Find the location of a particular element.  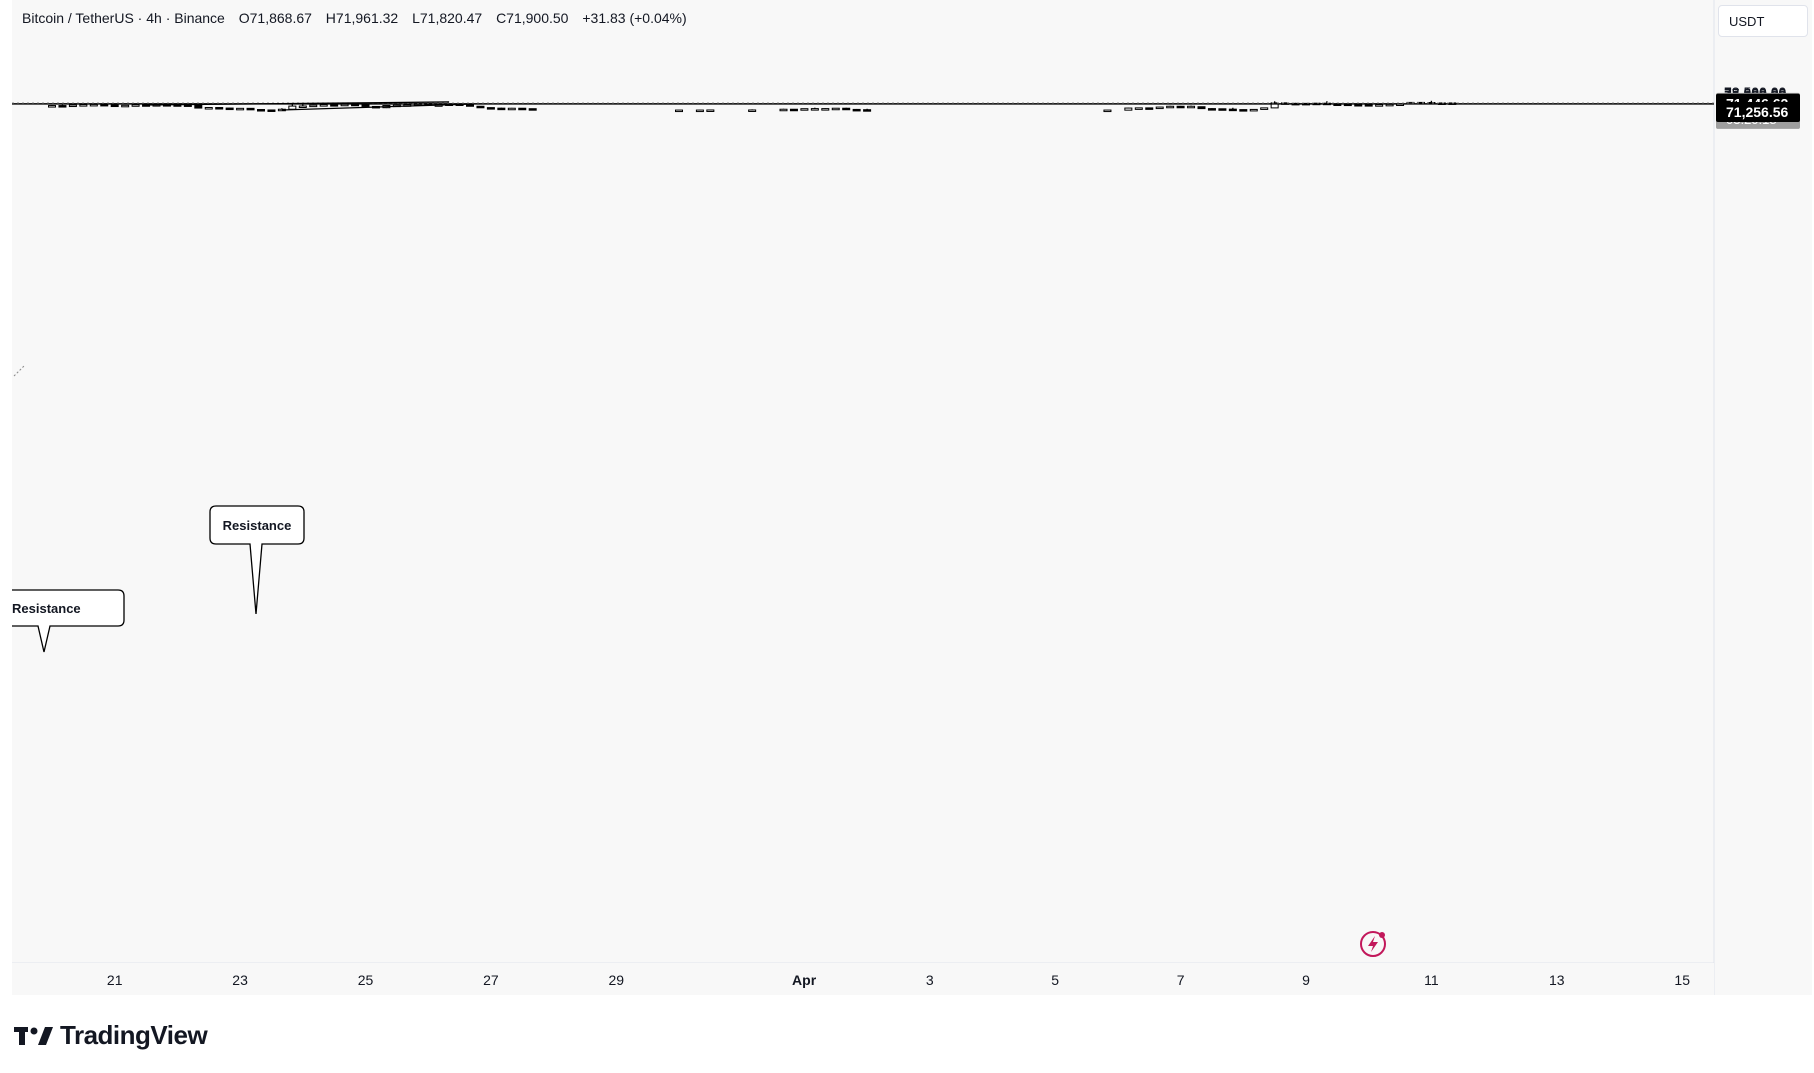

time-axis: 21 23 25 27 29 Apr 3 5 7 9 11 13 15 is located at coordinates (898, 980).